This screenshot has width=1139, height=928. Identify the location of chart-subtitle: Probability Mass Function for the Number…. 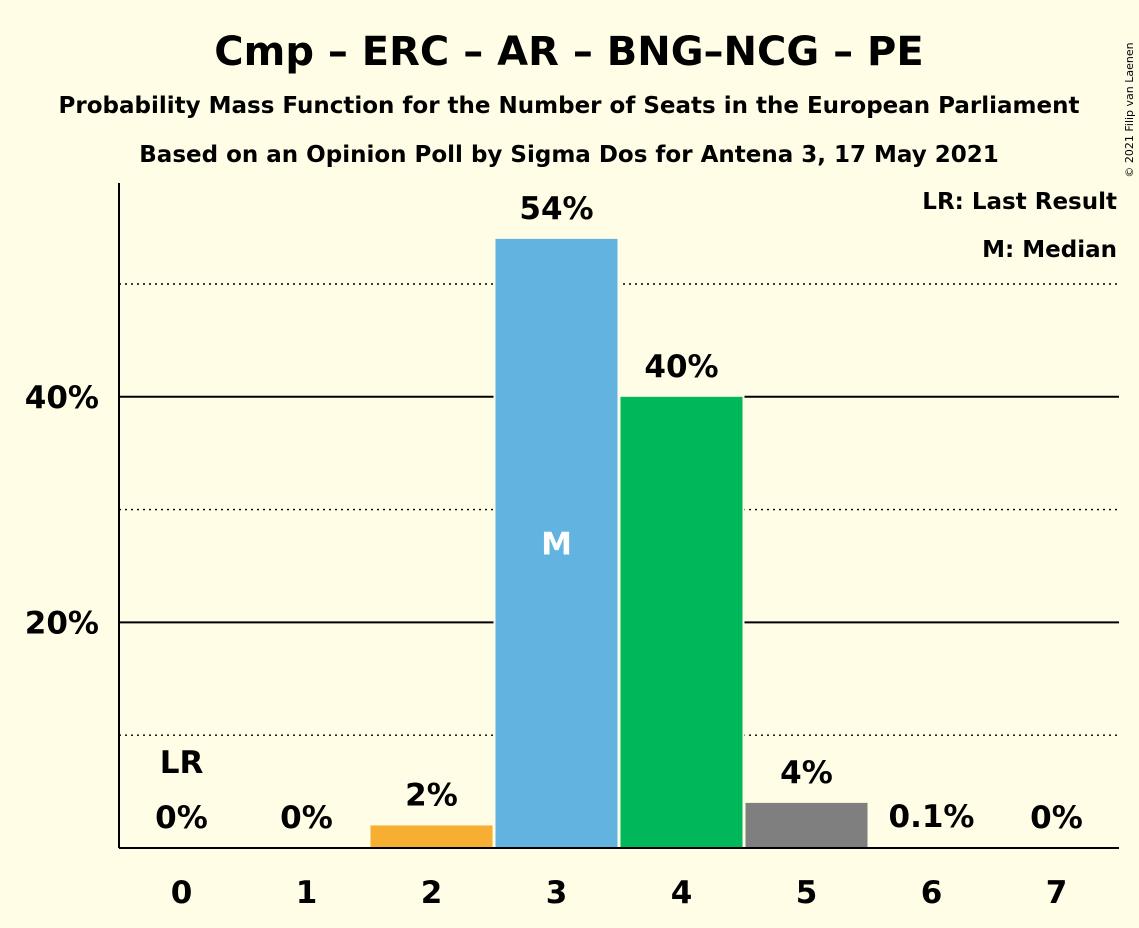
(569, 106).